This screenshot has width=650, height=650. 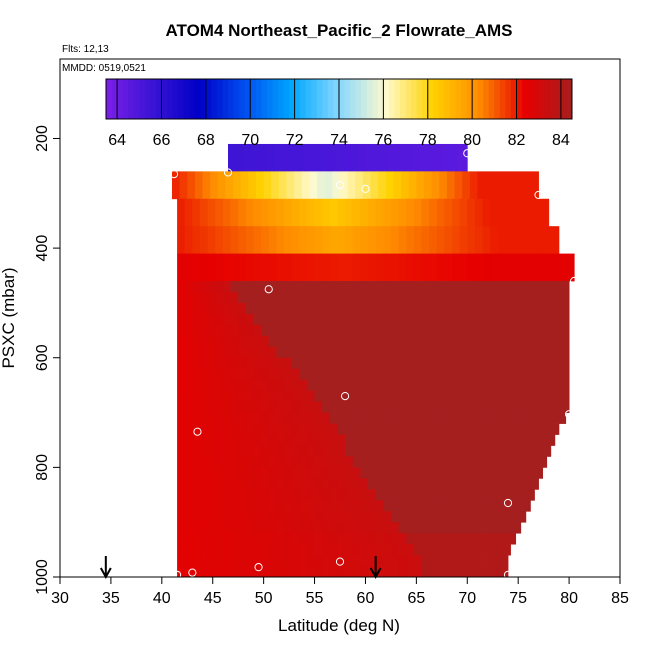 I want to click on colorbar-tick-label: 80, so click(x=472, y=140).